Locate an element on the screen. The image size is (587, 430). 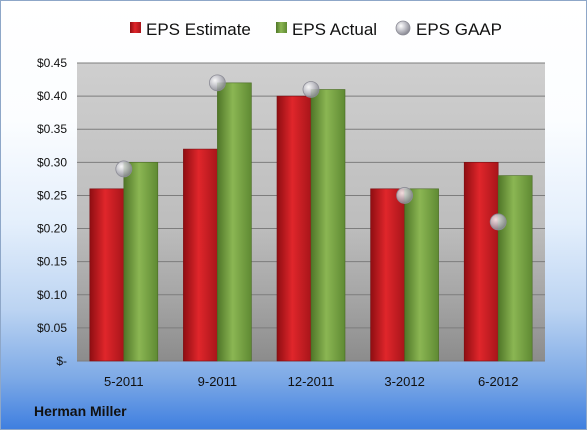
x-tick-label: 12-2011 is located at coordinates (311, 381).